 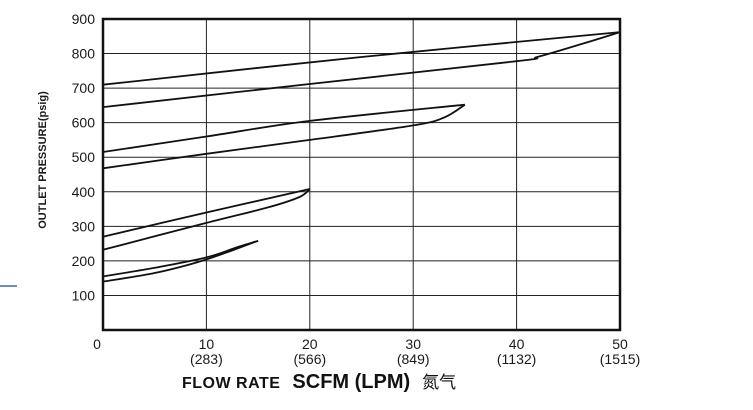 I want to click on x-tick-label: 40, so click(x=517, y=344).